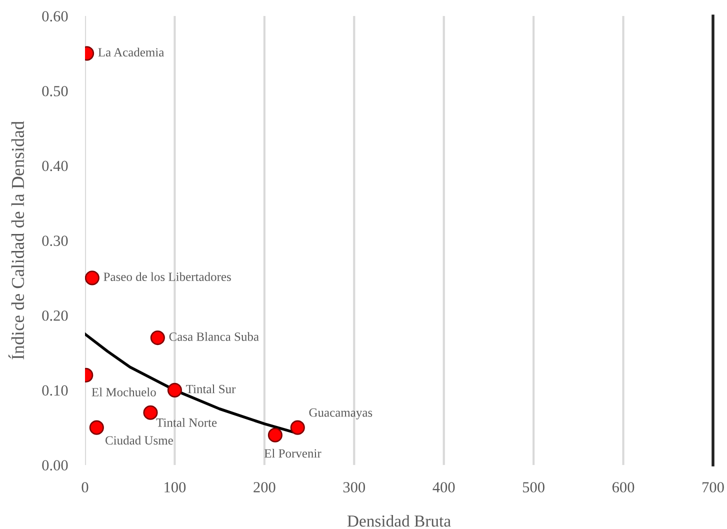 This screenshot has height=529, width=727. Describe the element at coordinates (167, 277) in the screenshot. I see `annotation: Paseo de los Libertadores` at that location.